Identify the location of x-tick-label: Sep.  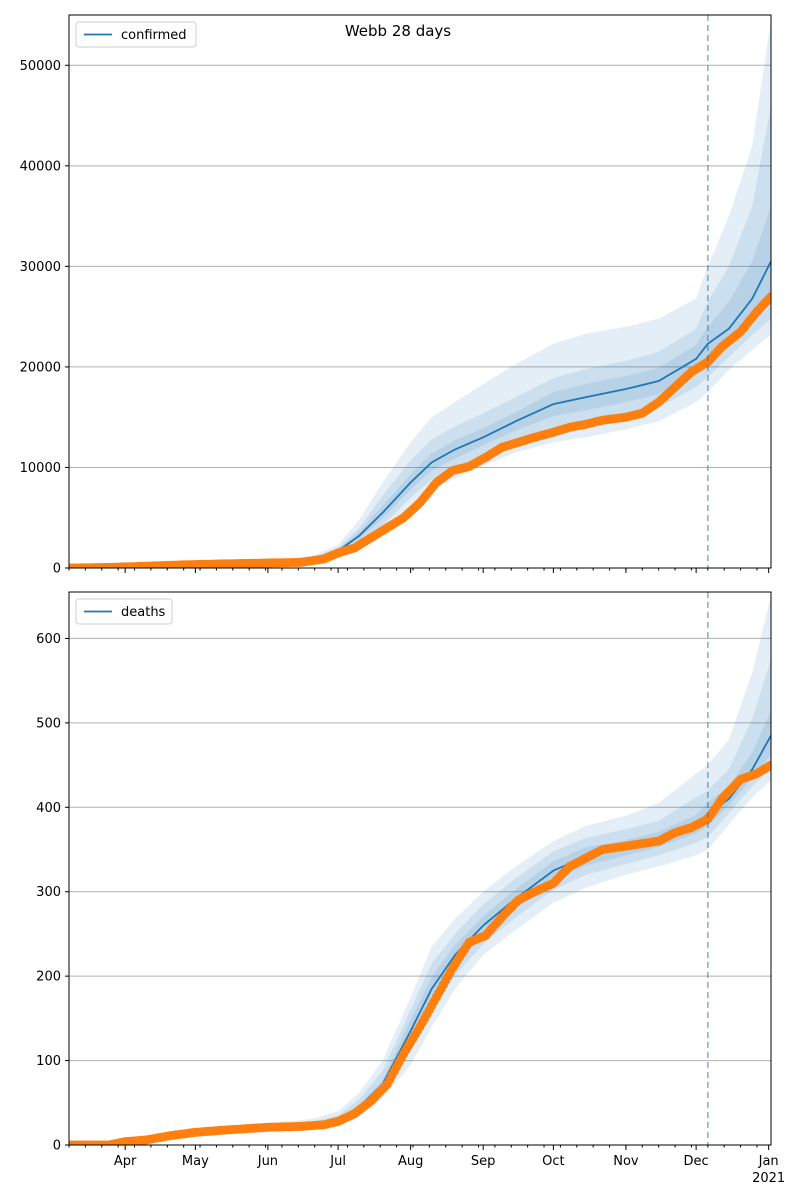
(483, 1161).